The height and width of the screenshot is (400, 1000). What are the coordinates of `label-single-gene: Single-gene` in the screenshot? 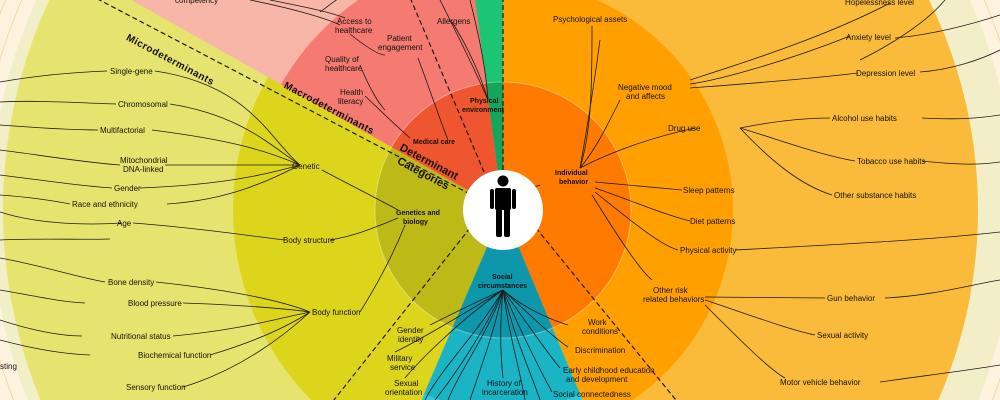 It's located at (131, 71).